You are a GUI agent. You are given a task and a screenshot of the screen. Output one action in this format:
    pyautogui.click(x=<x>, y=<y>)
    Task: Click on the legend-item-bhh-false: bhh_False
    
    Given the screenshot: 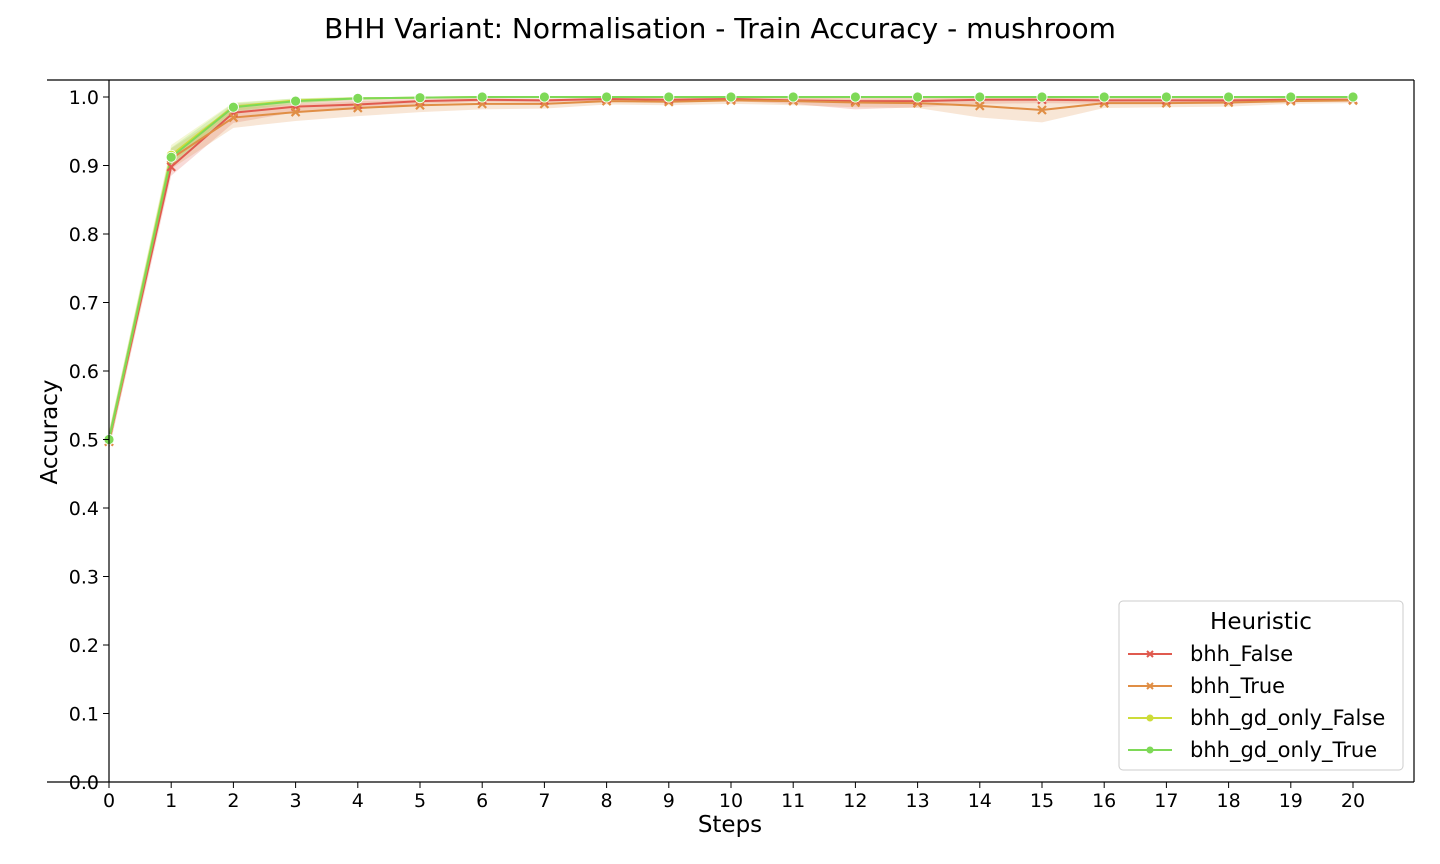 What is the action you would take?
    pyautogui.click(x=1210, y=654)
    